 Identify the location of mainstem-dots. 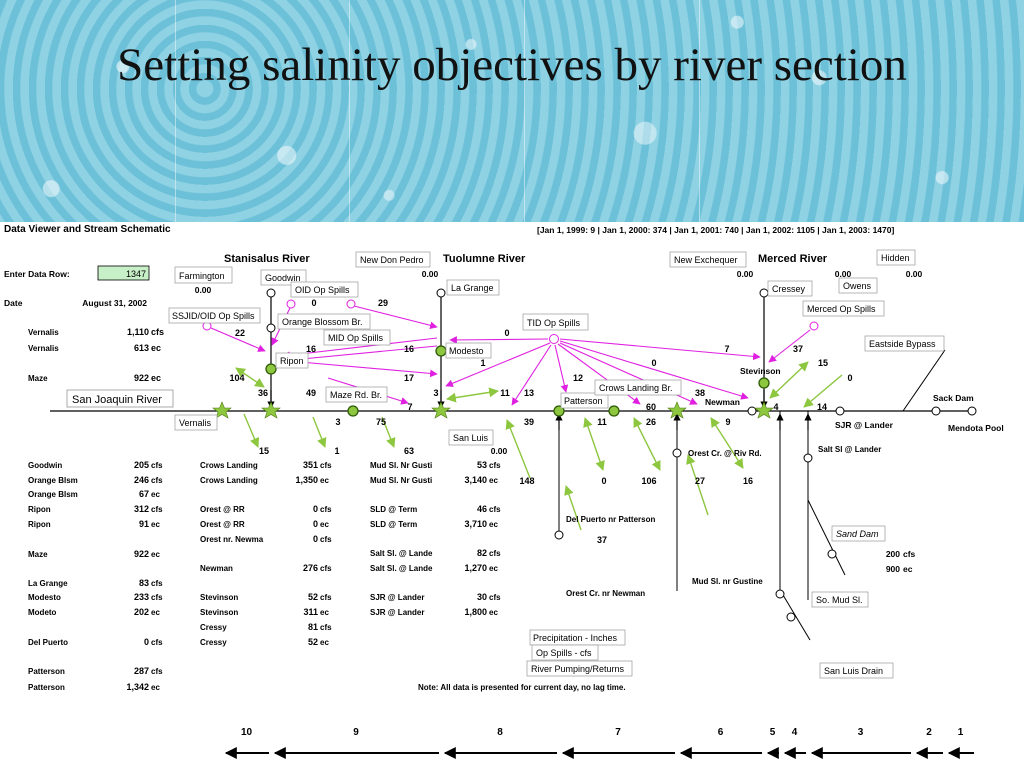
(517, 381).